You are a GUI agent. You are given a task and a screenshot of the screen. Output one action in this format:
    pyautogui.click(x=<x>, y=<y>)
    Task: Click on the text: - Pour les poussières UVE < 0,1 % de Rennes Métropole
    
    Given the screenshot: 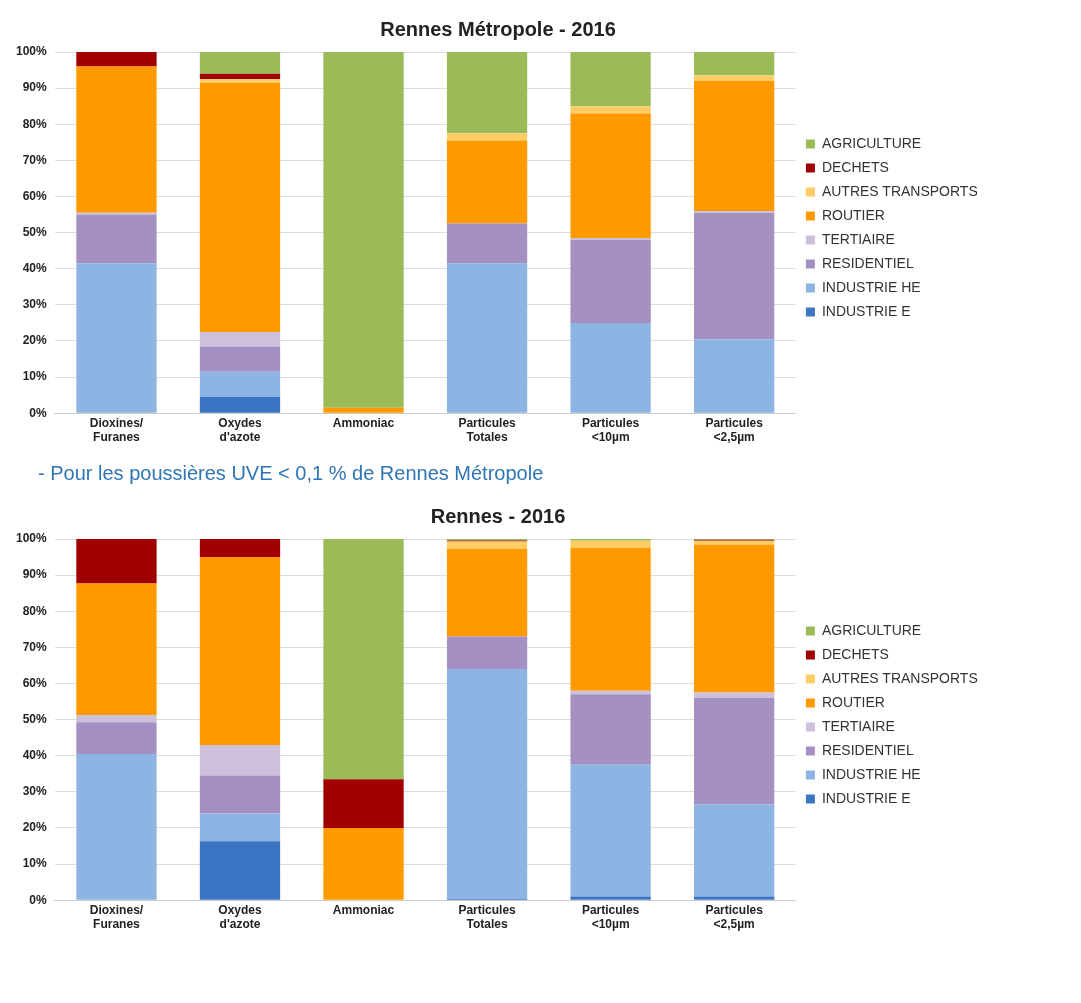 What is the action you would take?
    pyautogui.click(x=291, y=473)
    